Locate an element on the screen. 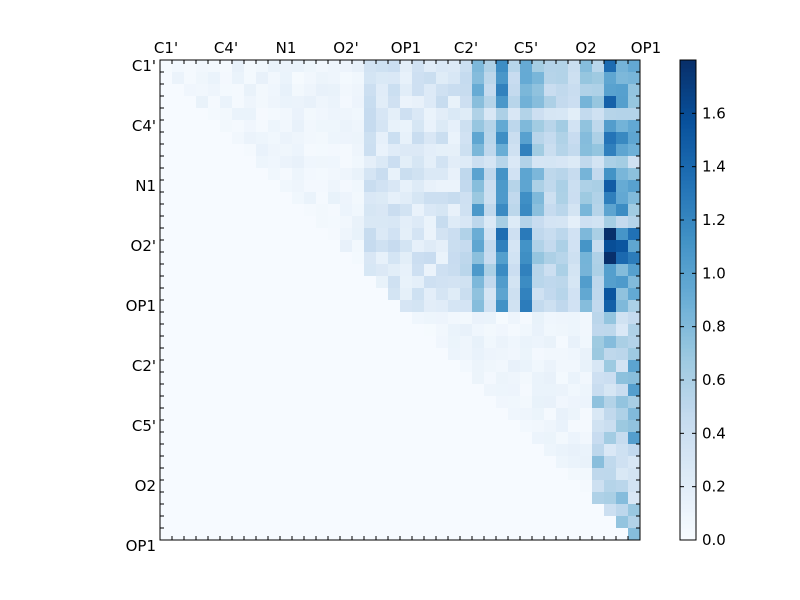 The image size is (800, 600). x-tick-label: C5' is located at coordinates (526, 48).